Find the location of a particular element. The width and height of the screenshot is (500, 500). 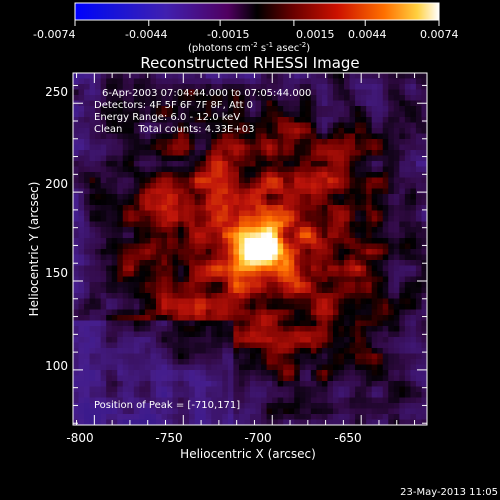

x-tick-label: -800 is located at coordinates (79, 438).